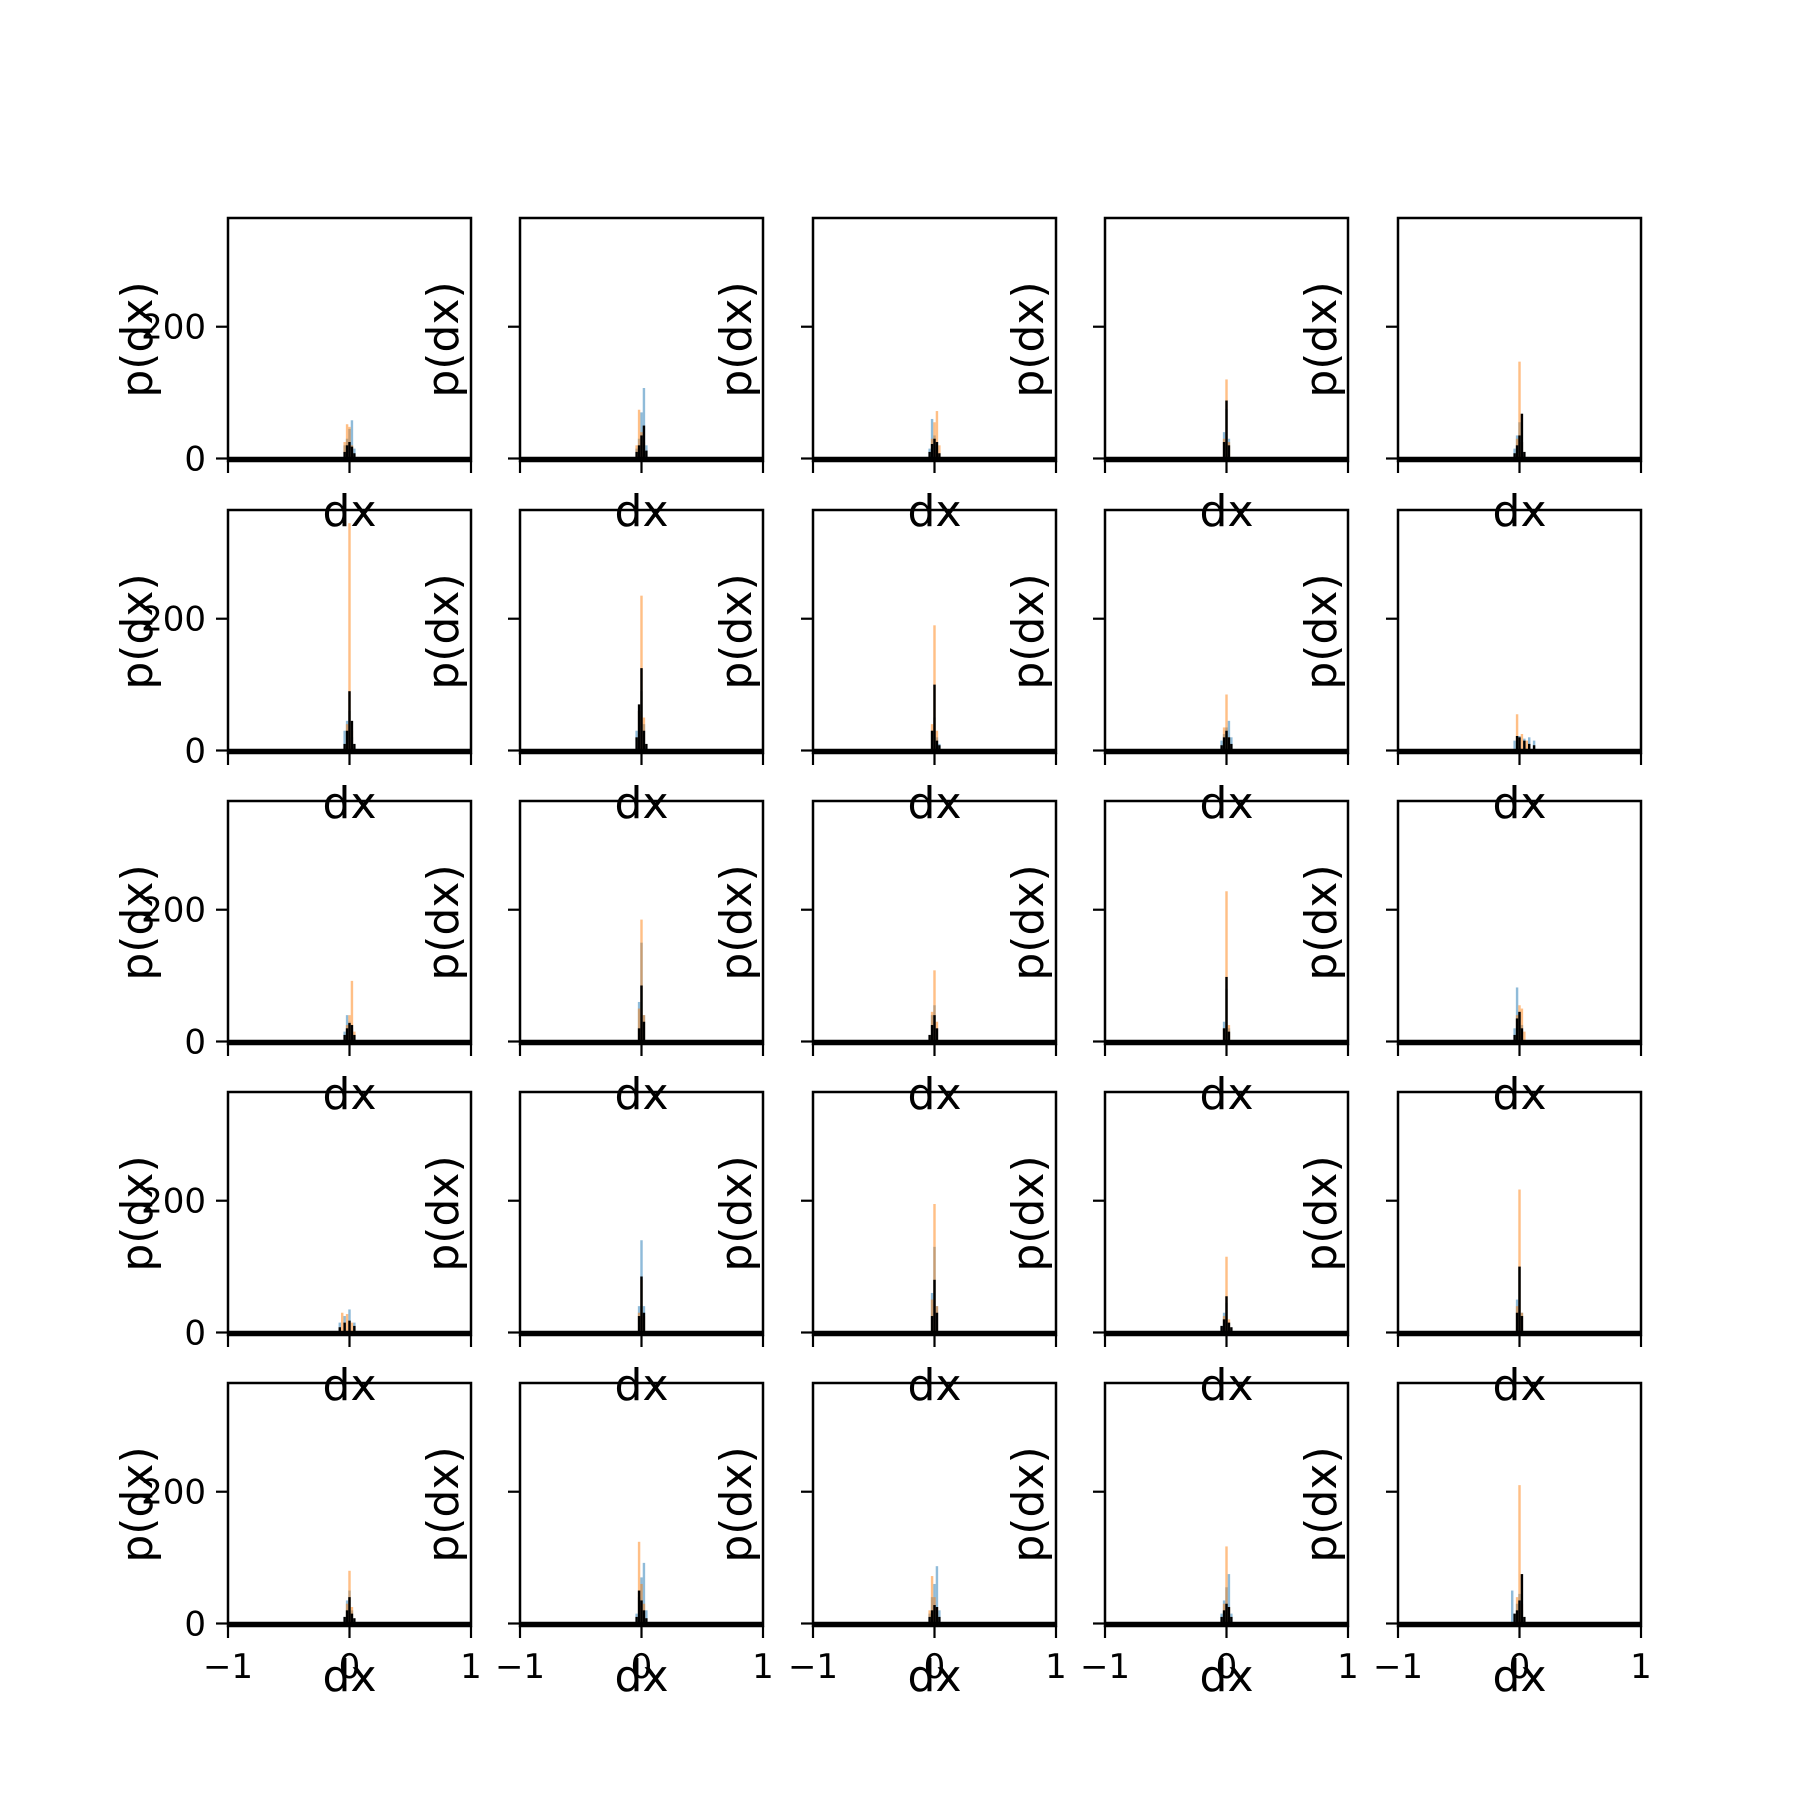 This screenshot has width=1800, height=1800. I want to click on subplot-r0-c2: dx p(dx), so click(884, 376).